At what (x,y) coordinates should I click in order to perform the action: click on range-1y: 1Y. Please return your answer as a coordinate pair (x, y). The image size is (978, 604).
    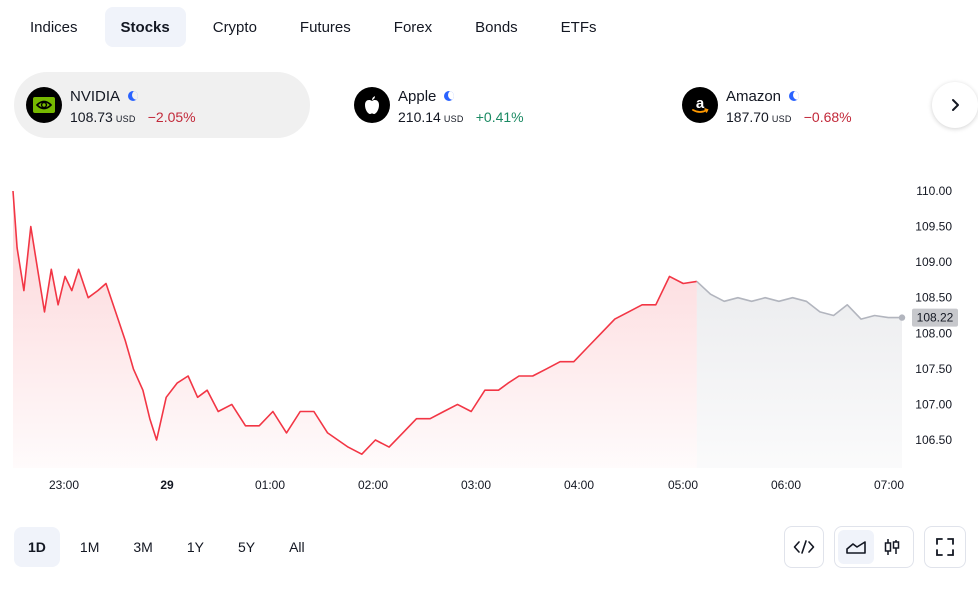
    Looking at the image, I should click on (195, 547).